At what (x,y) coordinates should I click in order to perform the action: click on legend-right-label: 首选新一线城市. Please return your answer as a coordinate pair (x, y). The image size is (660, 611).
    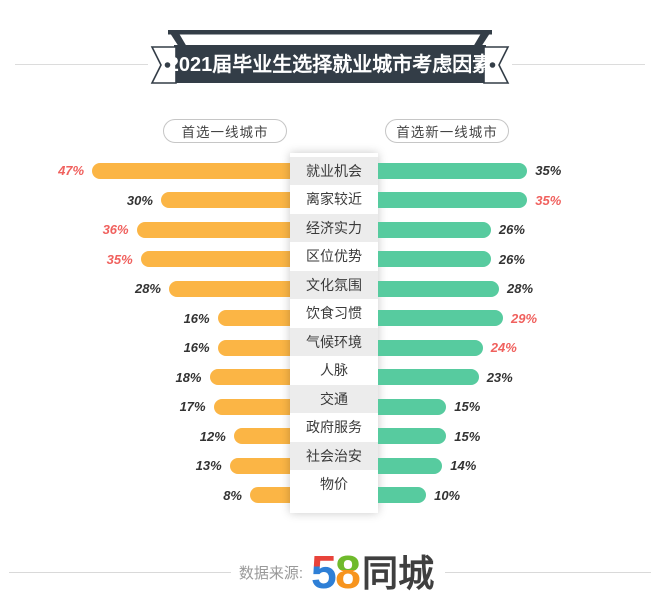
    Looking at the image, I should click on (447, 132).